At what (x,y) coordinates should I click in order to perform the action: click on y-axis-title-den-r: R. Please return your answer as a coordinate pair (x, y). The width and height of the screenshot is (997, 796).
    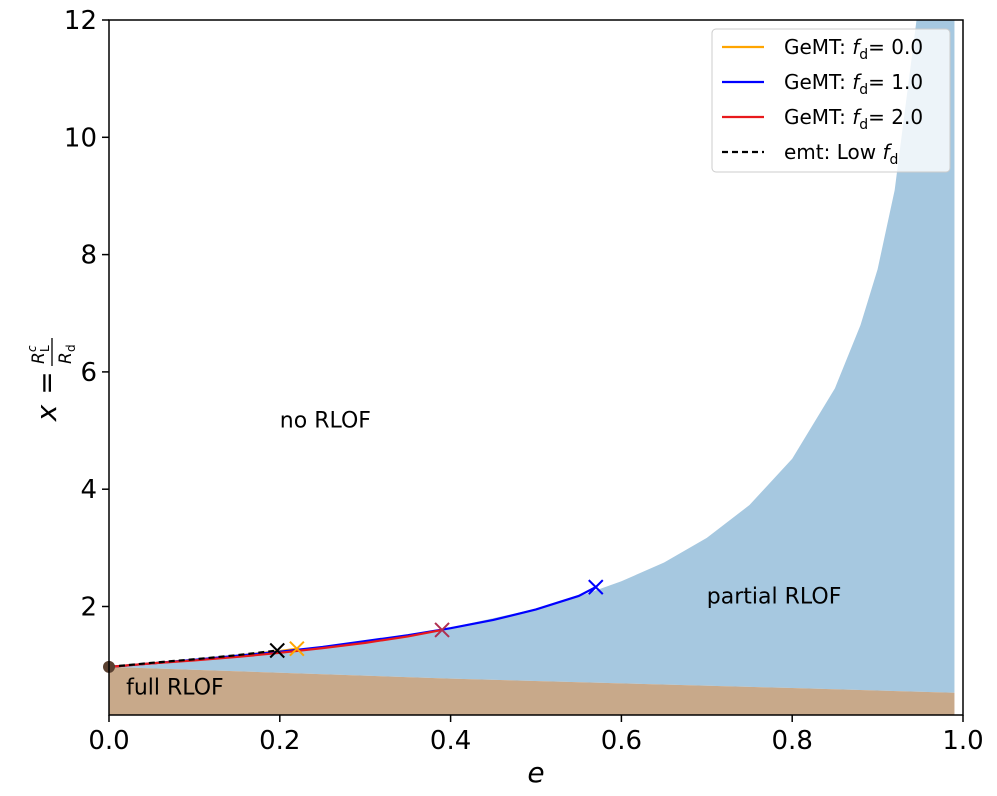
    Looking at the image, I should click on (66, 358).